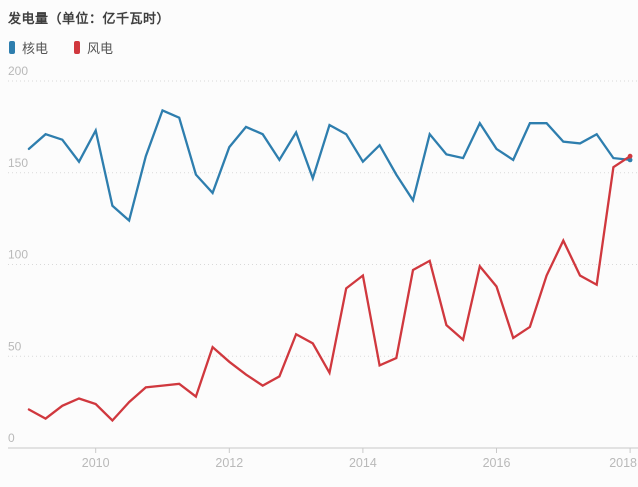 The image size is (638, 487). I want to click on legend-label-wind: 风电, so click(100, 48).